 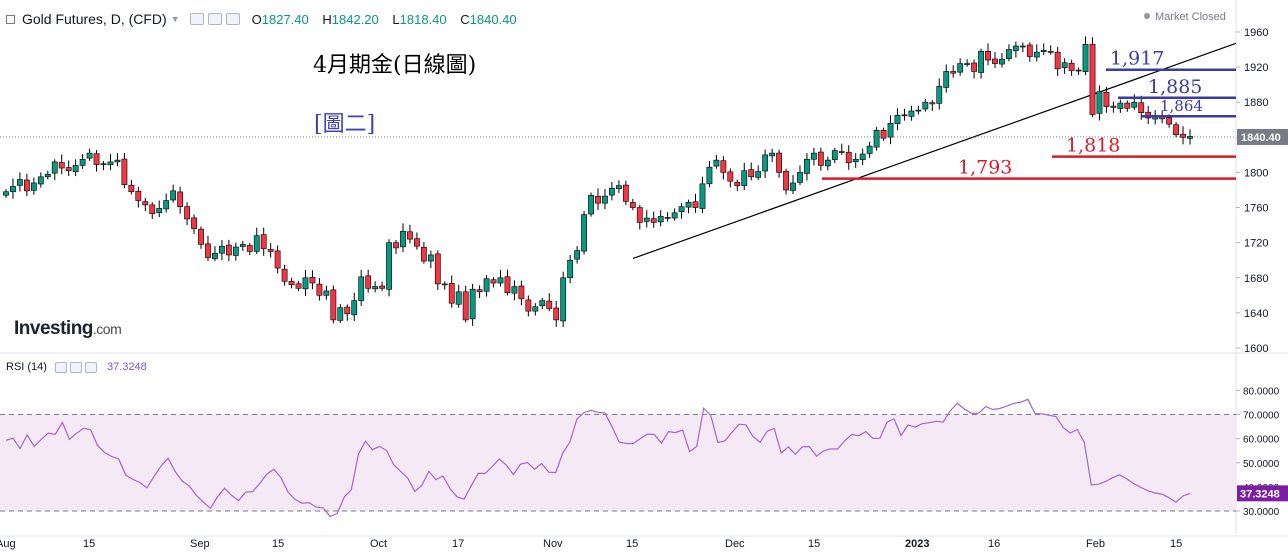 What do you see at coordinates (1261, 464) in the screenshot?
I see `rsi-tick-label: 50.0000` at bounding box center [1261, 464].